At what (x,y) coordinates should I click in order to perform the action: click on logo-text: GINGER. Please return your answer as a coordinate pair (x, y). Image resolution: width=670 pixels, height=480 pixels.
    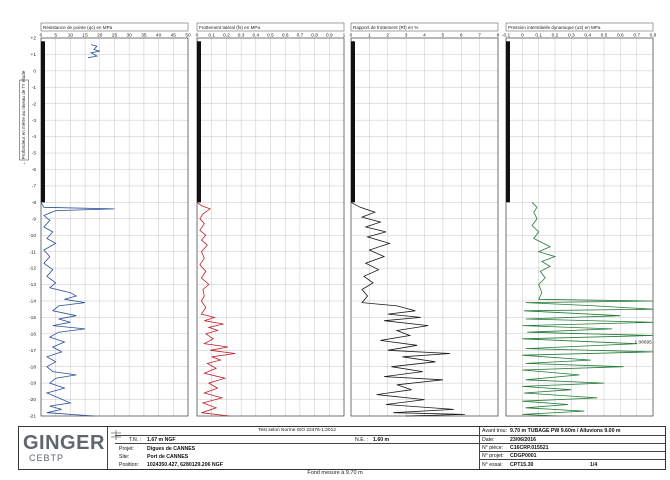
    Looking at the image, I should click on (64, 443).